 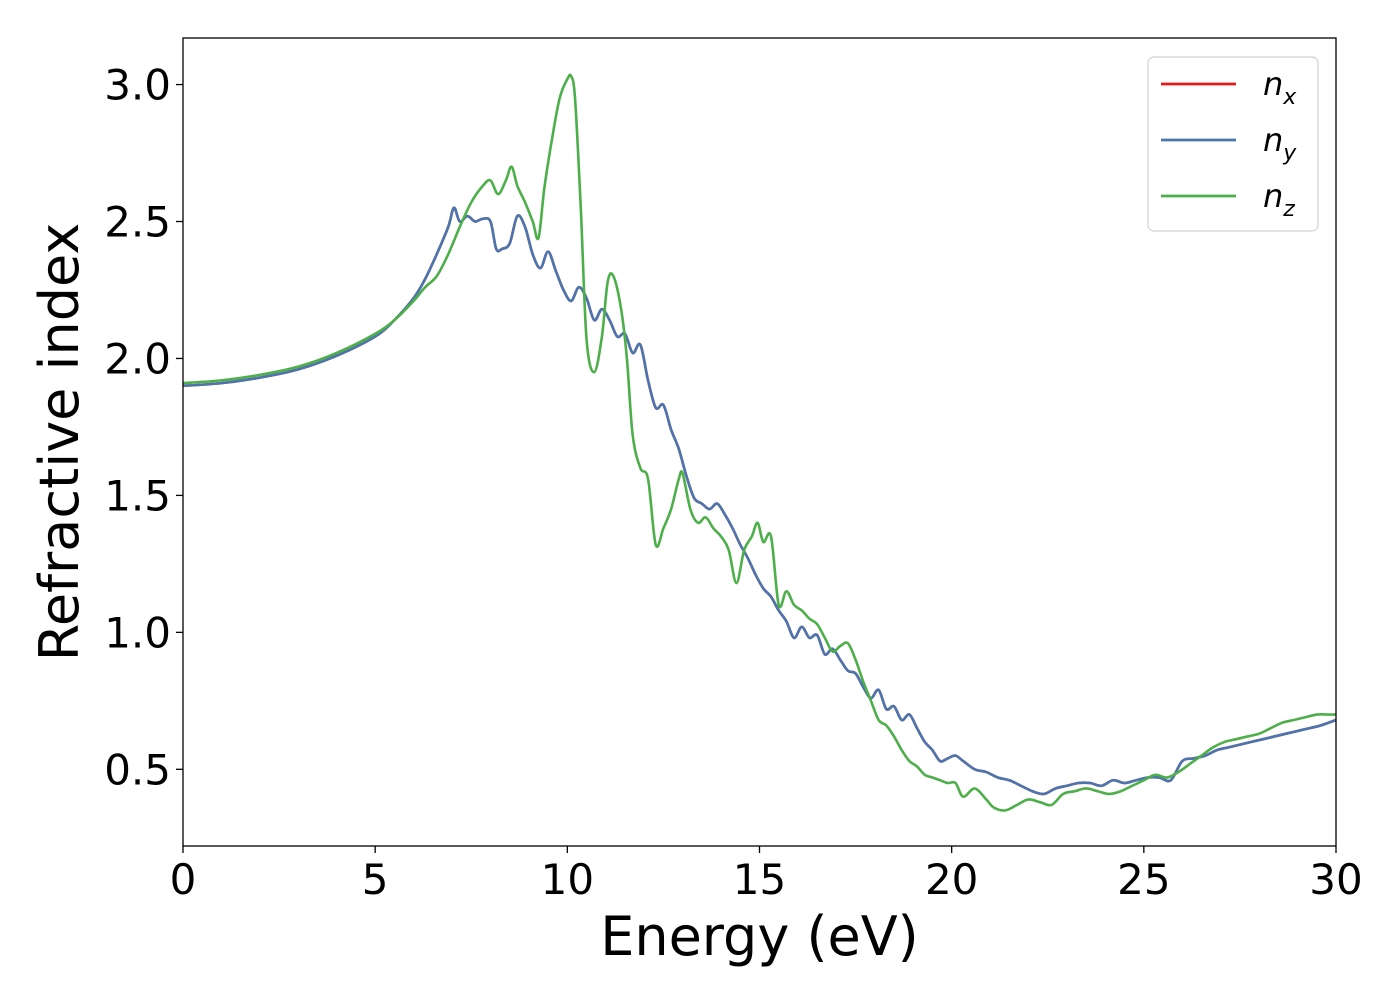 I want to click on y-tick-label: 3.0, so click(x=137, y=85).